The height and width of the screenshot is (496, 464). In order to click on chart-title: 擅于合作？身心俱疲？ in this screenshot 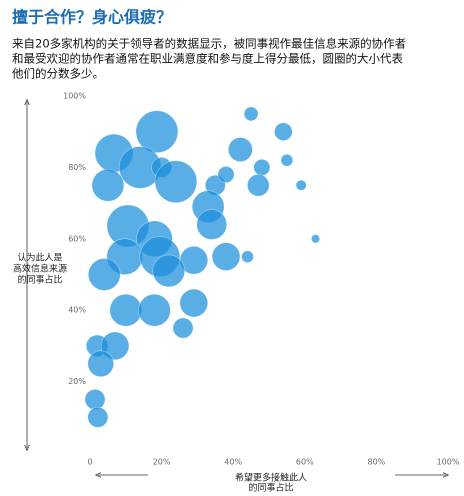, I will do `click(92, 17)`.